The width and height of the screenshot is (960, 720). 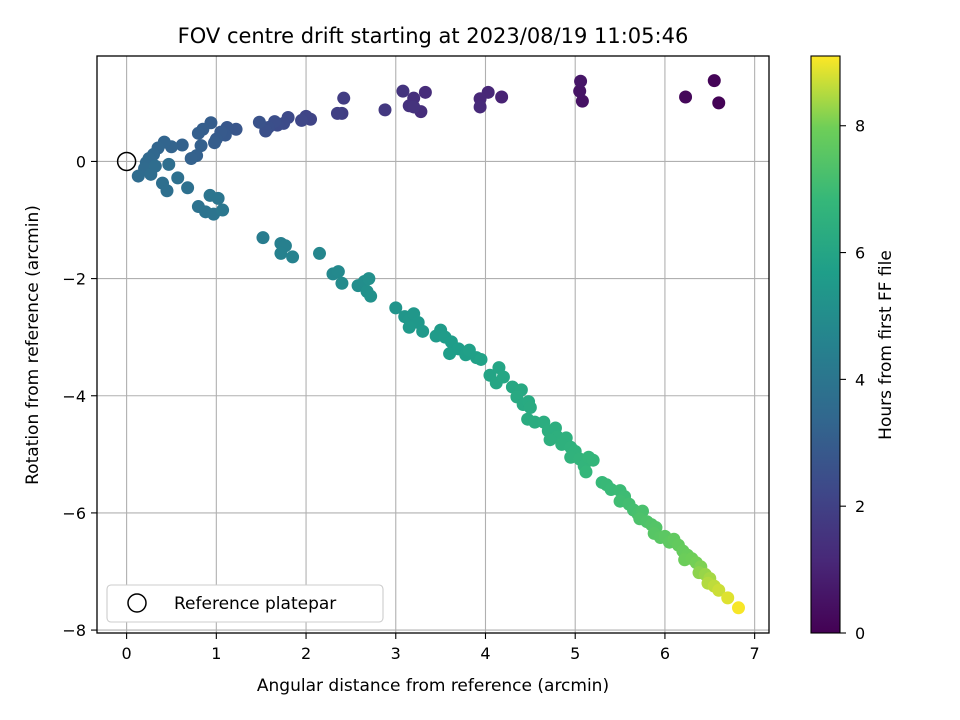 What do you see at coordinates (396, 653) in the screenshot?
I see `x-tick-label: 3` at bounding box center [396, 653].